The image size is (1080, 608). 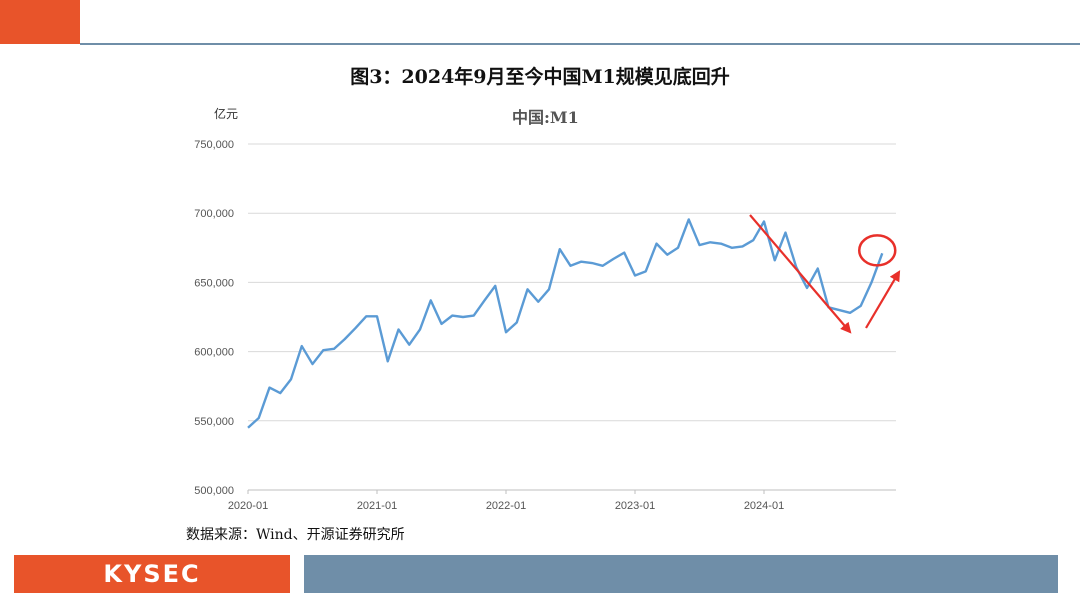 What do you see at coordinates (635, 506) in the screenshot?
I see `x-tick-label: 2023-01` at bounding box center [635, 506].